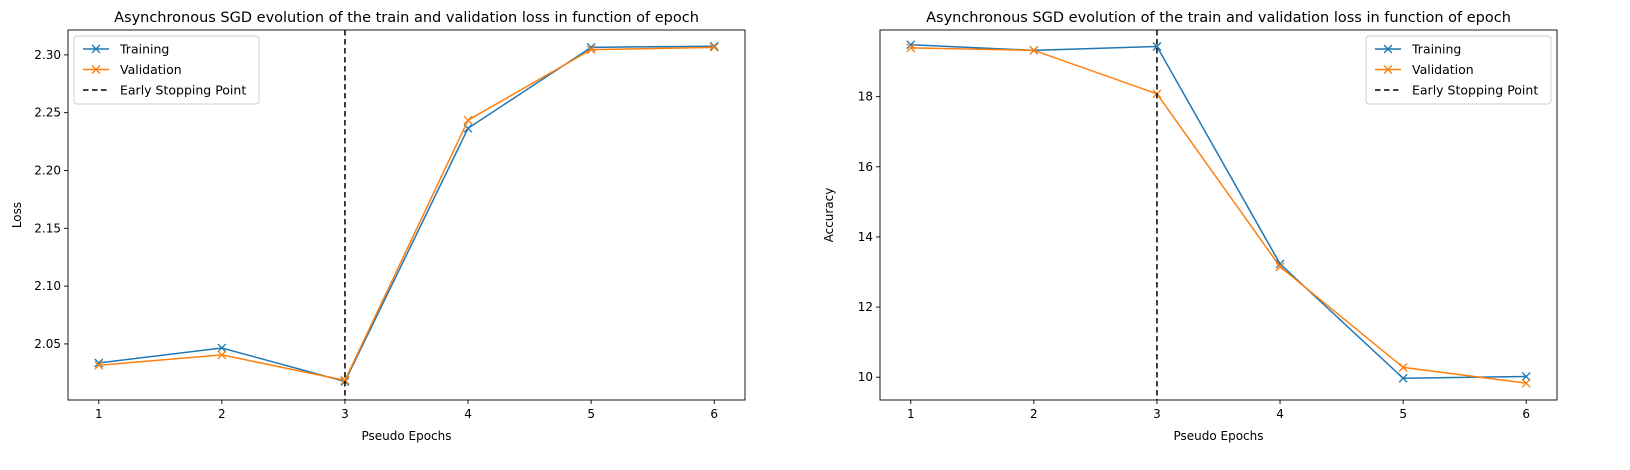 Image resolution: width=1630 pixels, height=470 pixels. Describe the element at coordinates (865, 307) in the screenshot. I see `y-tick-label: 12` at that location.